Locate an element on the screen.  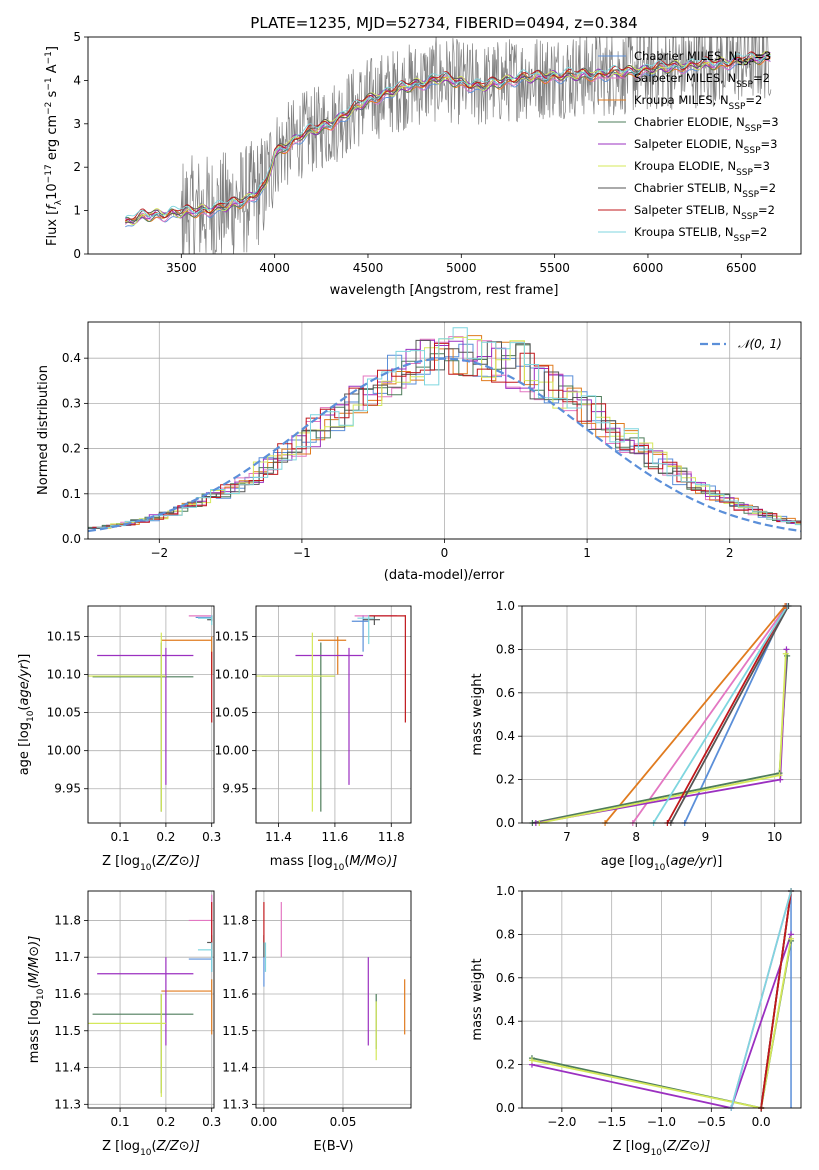
y-tick-label: 4 is located at coordinates (77, 80).